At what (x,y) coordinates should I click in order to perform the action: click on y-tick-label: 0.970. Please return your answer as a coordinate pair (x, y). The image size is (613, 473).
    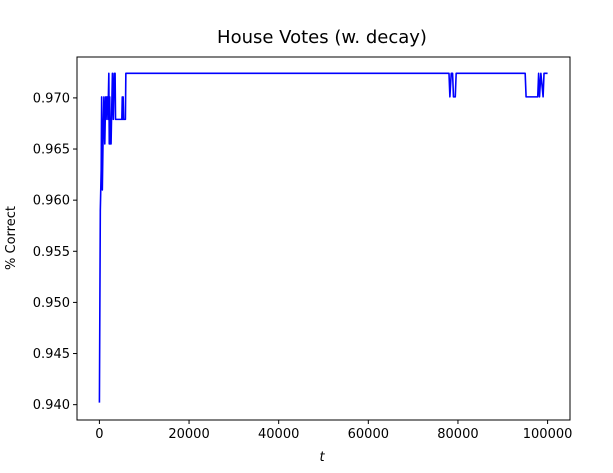
    Looking at the image, I should click on (51, 98).